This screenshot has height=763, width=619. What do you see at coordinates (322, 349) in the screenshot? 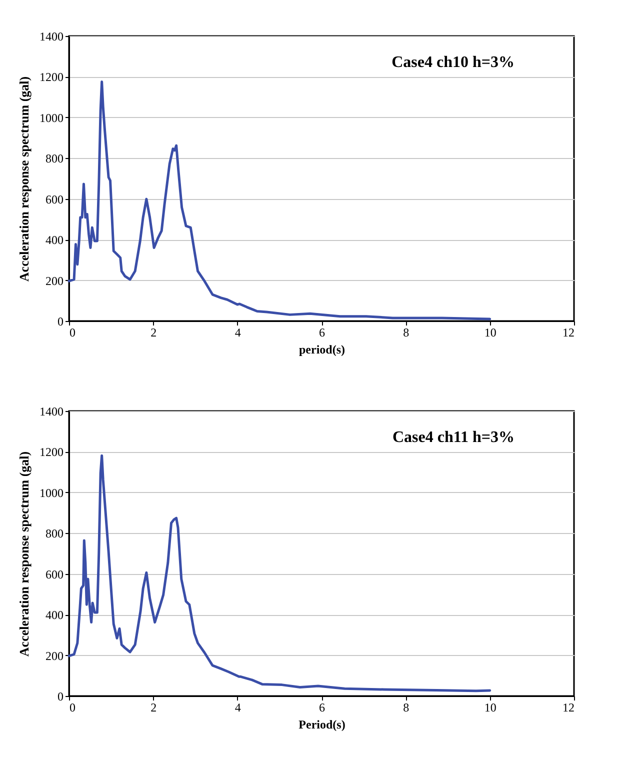
I see `x-axis-title: period(s)` at bounding box center [322, 349].